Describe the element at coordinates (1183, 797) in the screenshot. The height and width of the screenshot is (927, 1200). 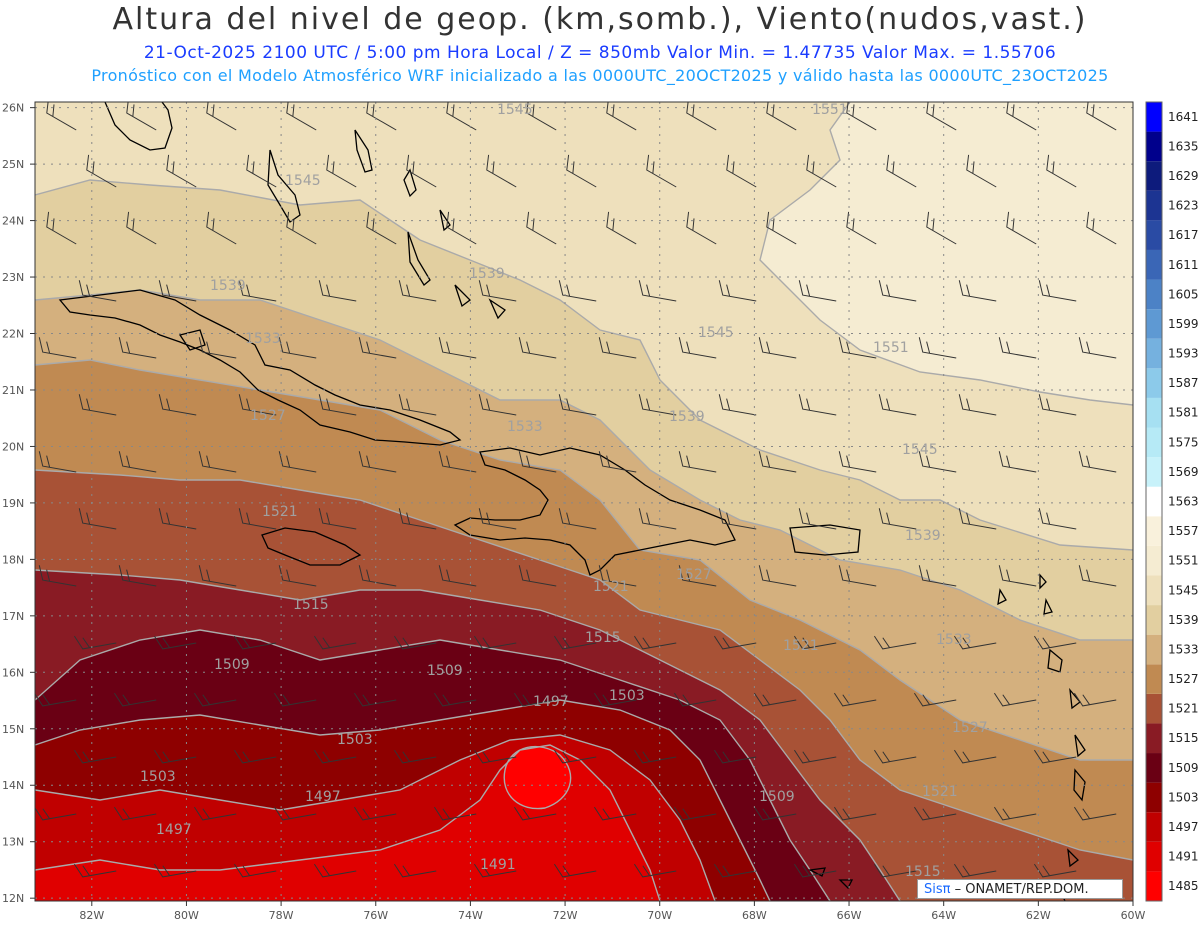
I see `colorbar-label: 1503` at that location.